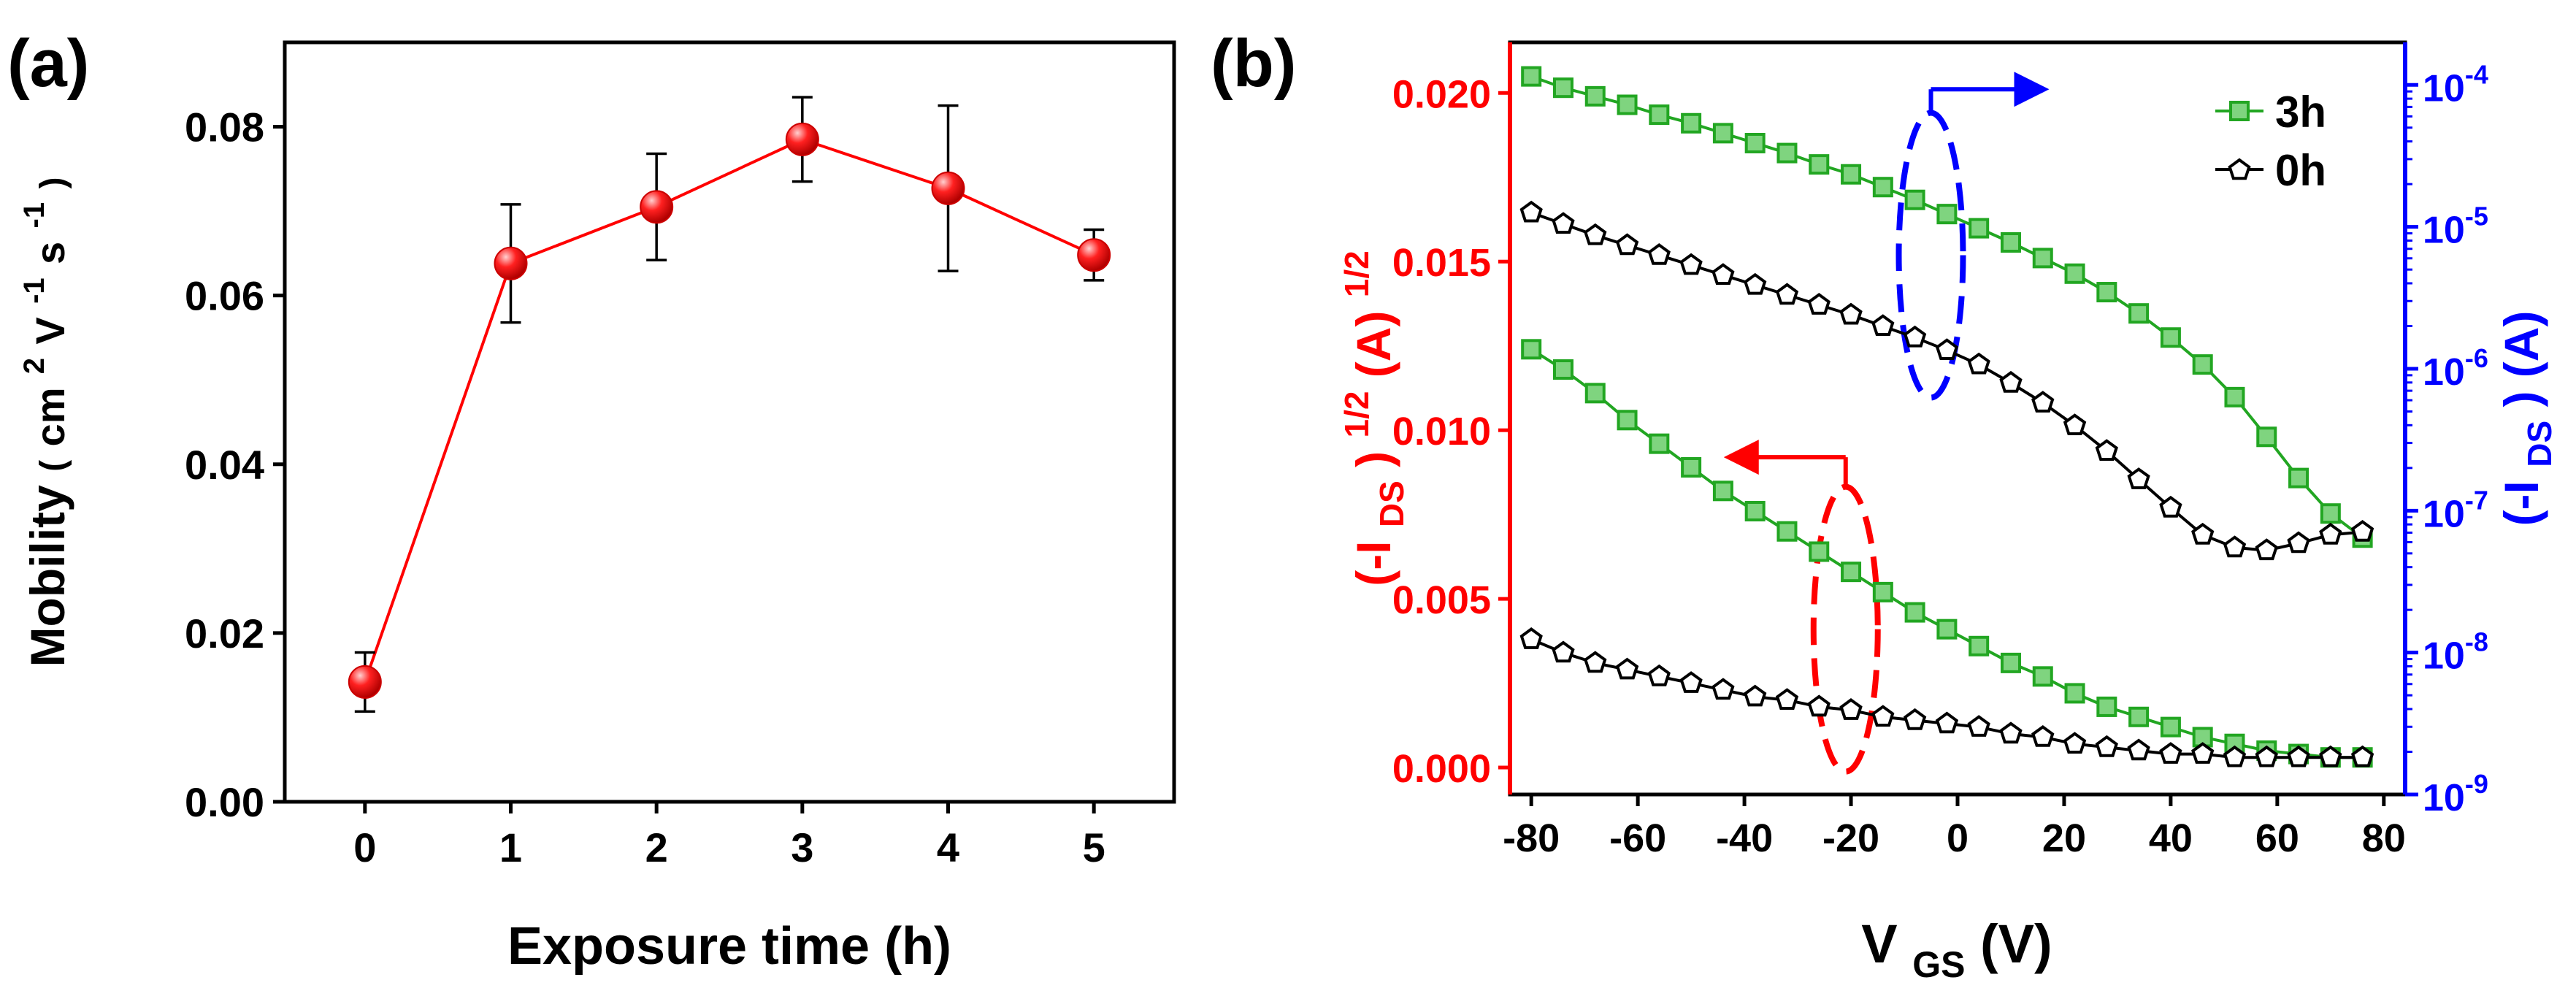 The image size is (2576, 988). I want to click on panel-b-xtick-label: 40, so click(2171, 838).